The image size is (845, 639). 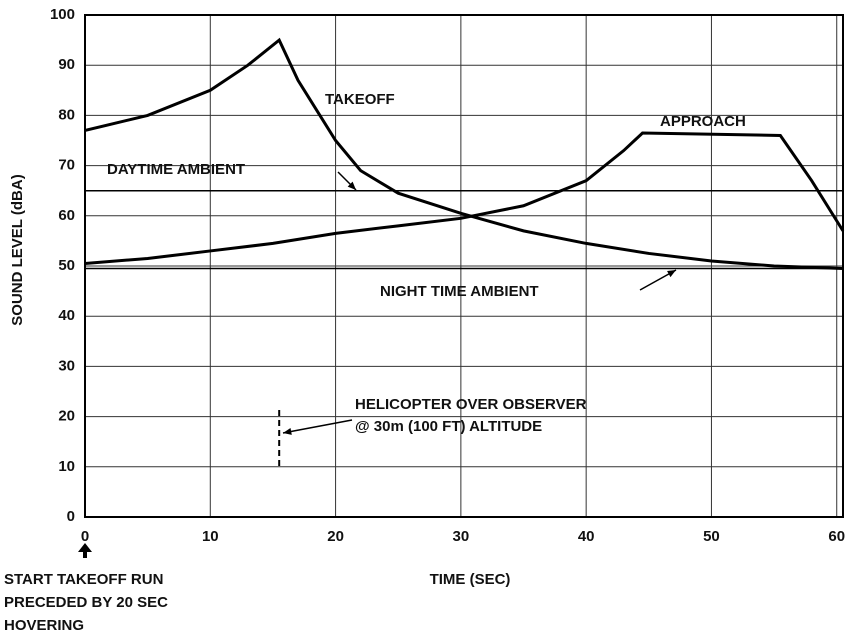 What do you see at coordinates (317, 426) in the screenshot?
I see `arrow-line` at bounding box center [317, 426].